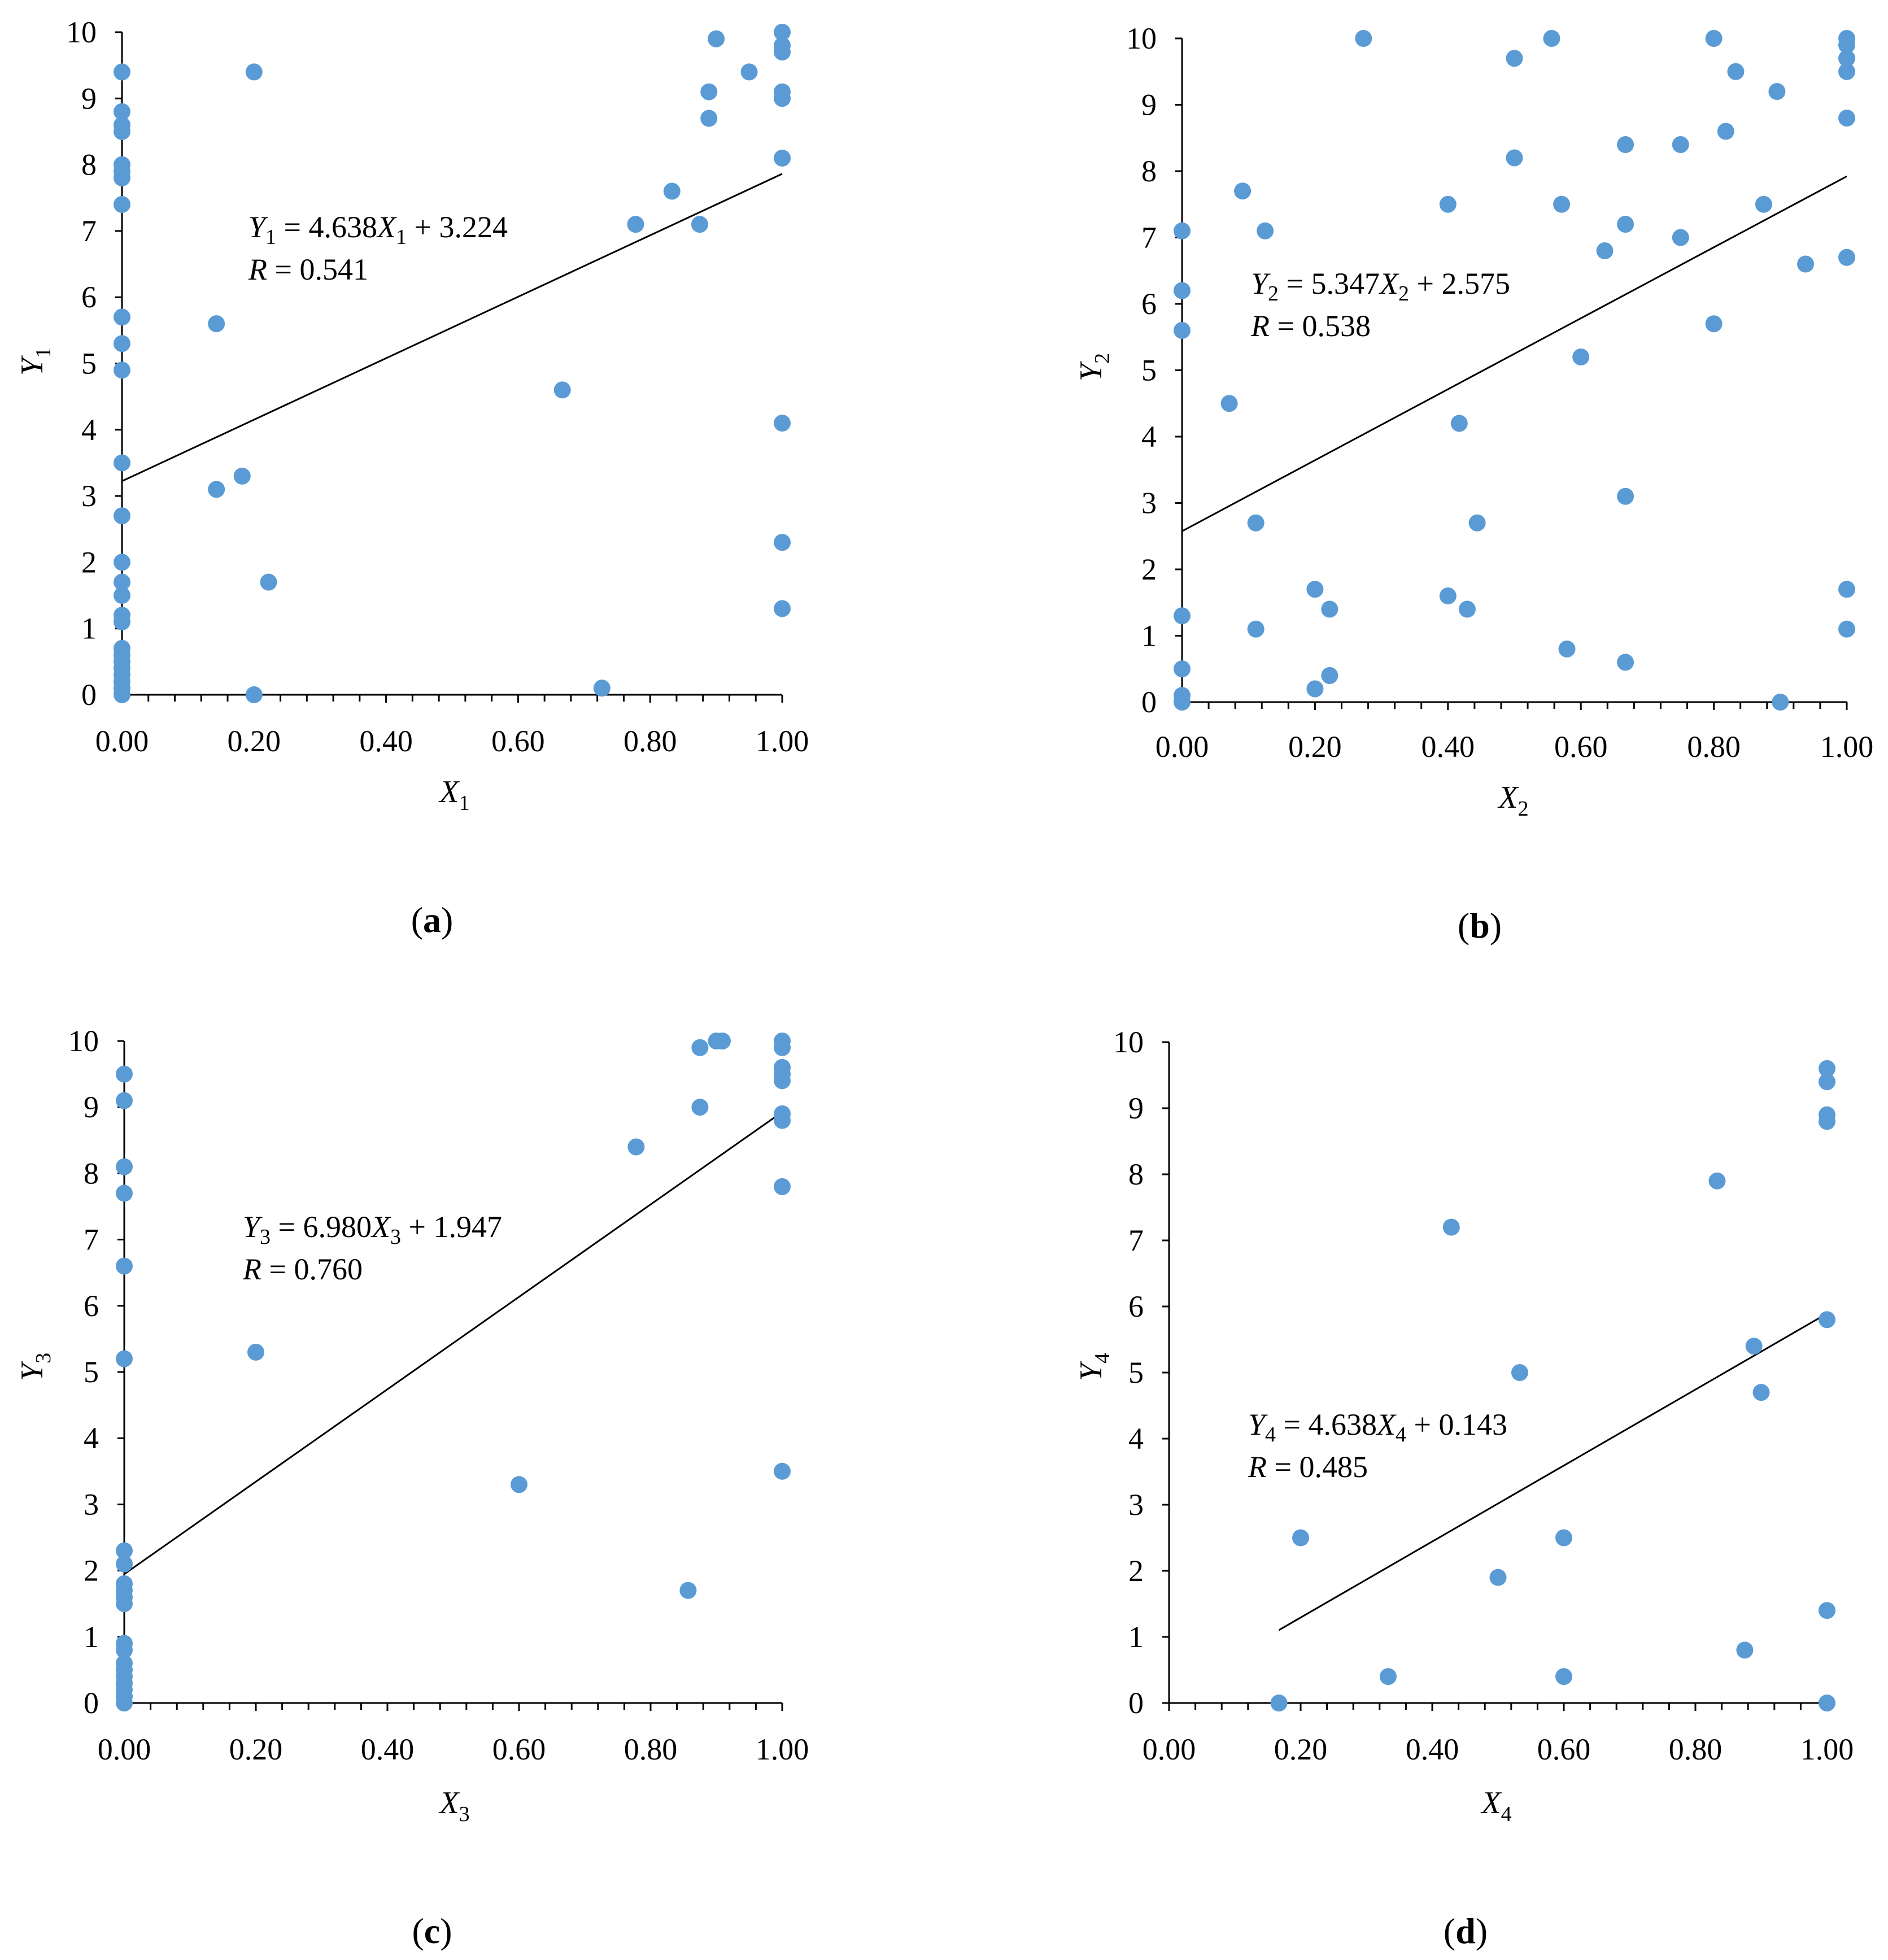  What do you see at coordinates (35, 1367) in the screenshot?
I see `y-axis-title: Y3` at bounding box center [35, 1367].